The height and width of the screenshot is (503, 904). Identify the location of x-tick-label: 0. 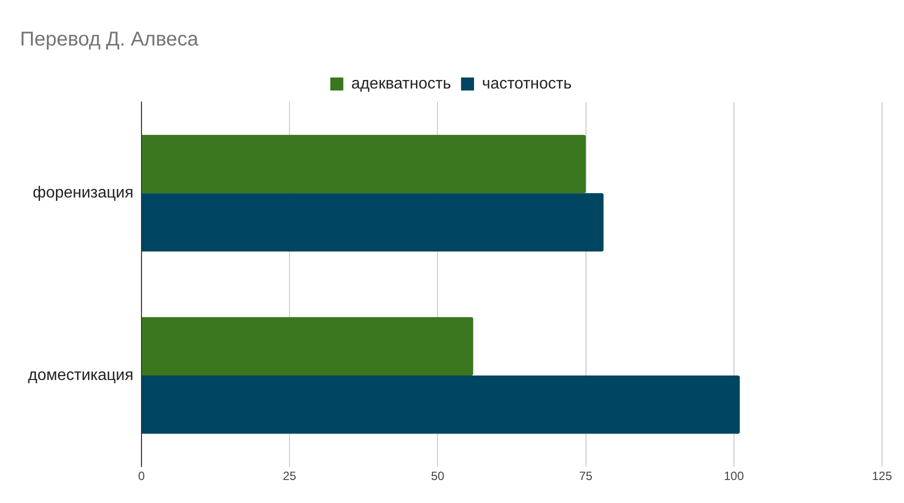
(142, 476).